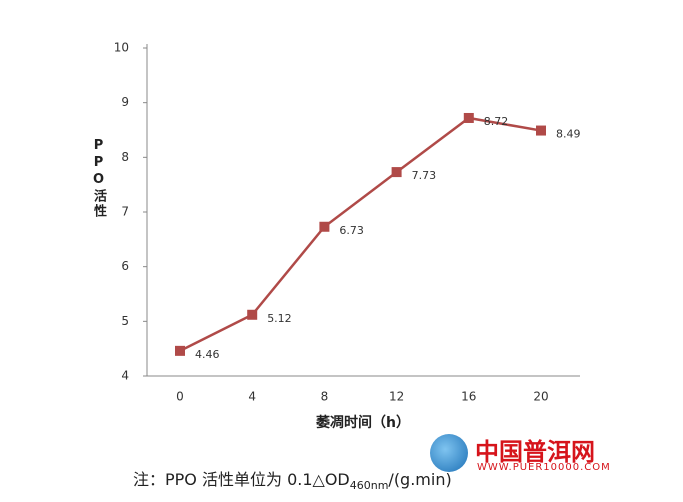  Describe the element at coordinates (396, 397) in the screenshot. I see `x-tick-label: 12` at that location.